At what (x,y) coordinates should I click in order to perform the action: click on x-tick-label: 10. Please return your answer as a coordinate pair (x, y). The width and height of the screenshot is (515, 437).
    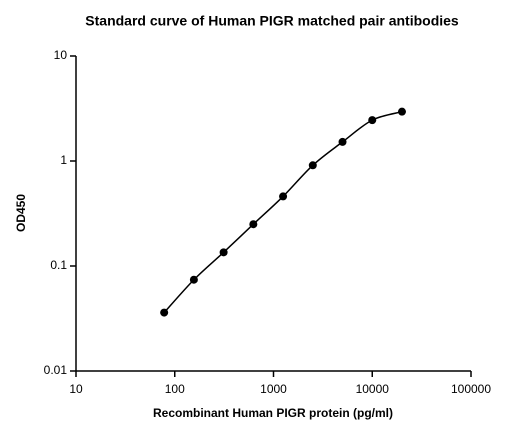
    Looking at the image, I should click on (76, 389).